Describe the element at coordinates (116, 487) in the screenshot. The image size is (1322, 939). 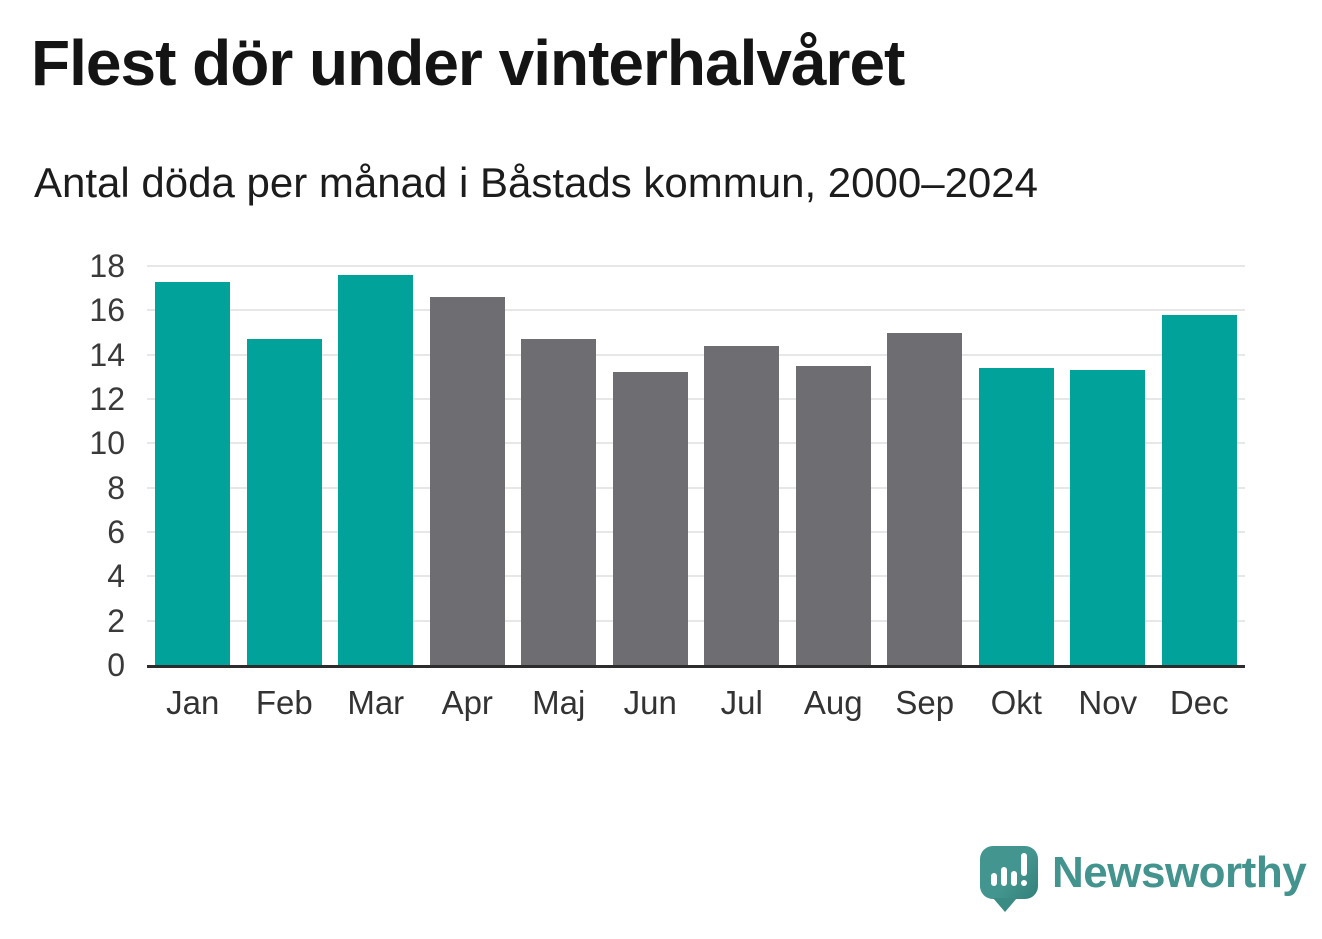
I see `y-tick-label: 8` at that location.